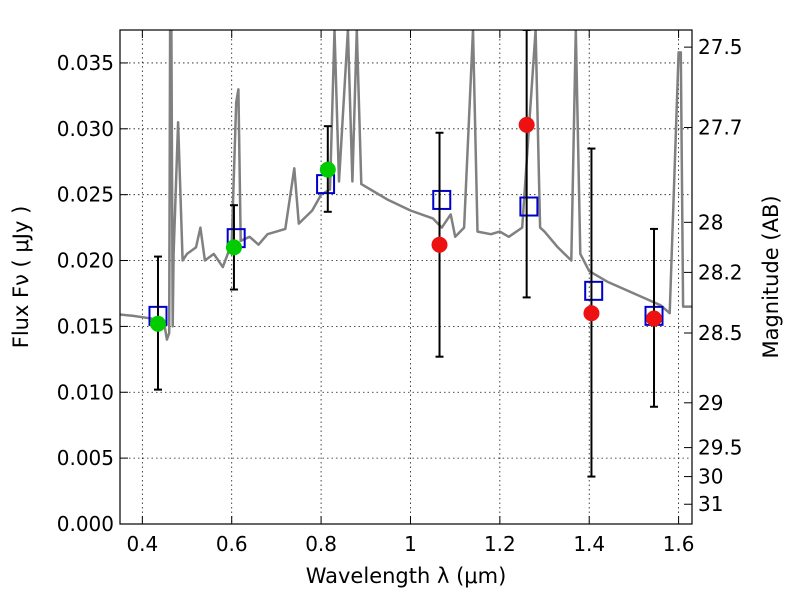 This screenshot has width=800, height=600. Describe the element at coordinates (720, 333) in the screenshot. I see `y2-tick-label: 28.5` at that location.